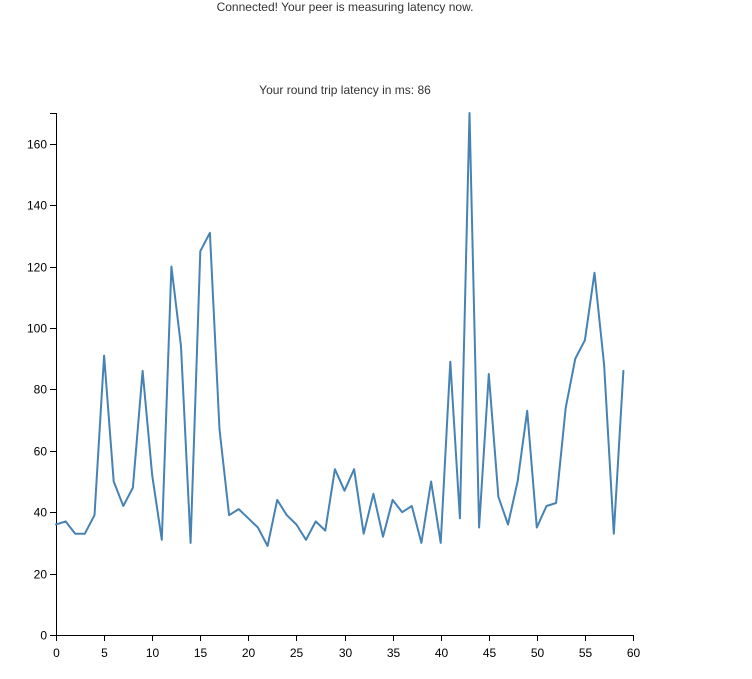 The width and height of the screenshot is (752, 679). Describe the element at coordinates (41, 575) in the screenshot. I see `y-tick-label: 20` at that location.